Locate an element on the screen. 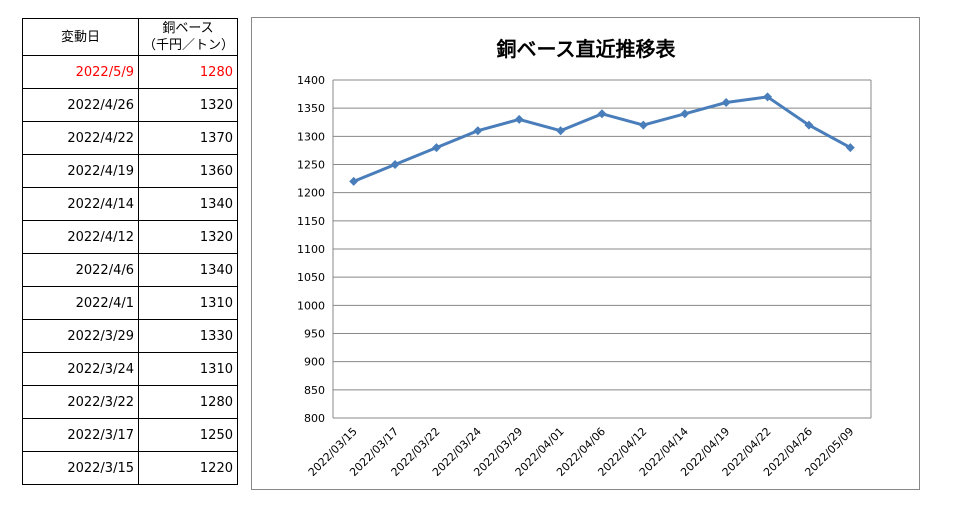 The height and width of the screenshot is (515, 956). y-tick-label: 1000 is located at coordinates (311, 305).